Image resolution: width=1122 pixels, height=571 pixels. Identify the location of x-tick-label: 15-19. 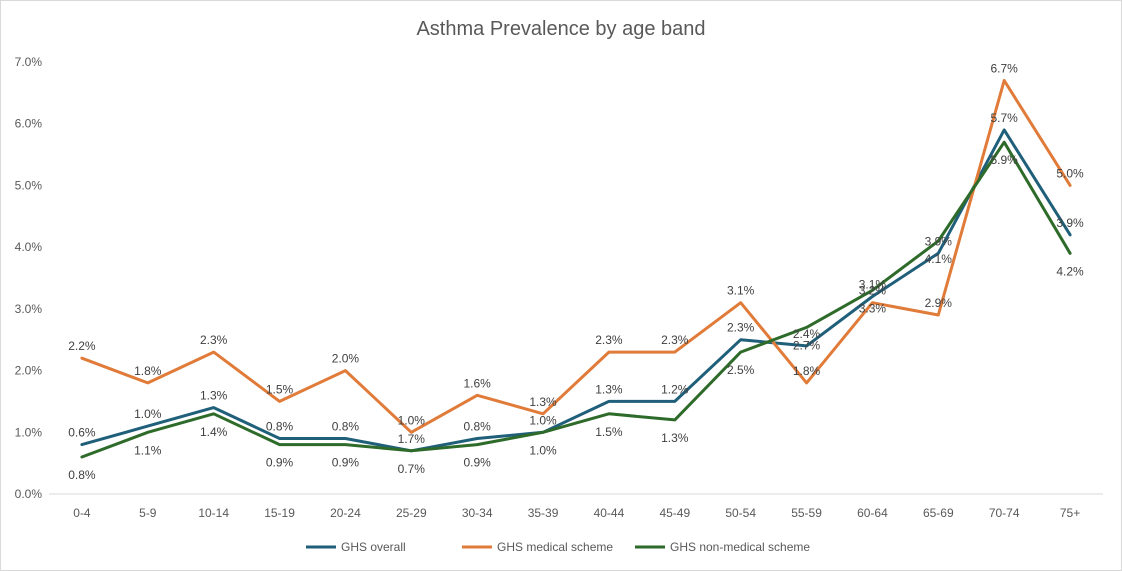
(279, 513).